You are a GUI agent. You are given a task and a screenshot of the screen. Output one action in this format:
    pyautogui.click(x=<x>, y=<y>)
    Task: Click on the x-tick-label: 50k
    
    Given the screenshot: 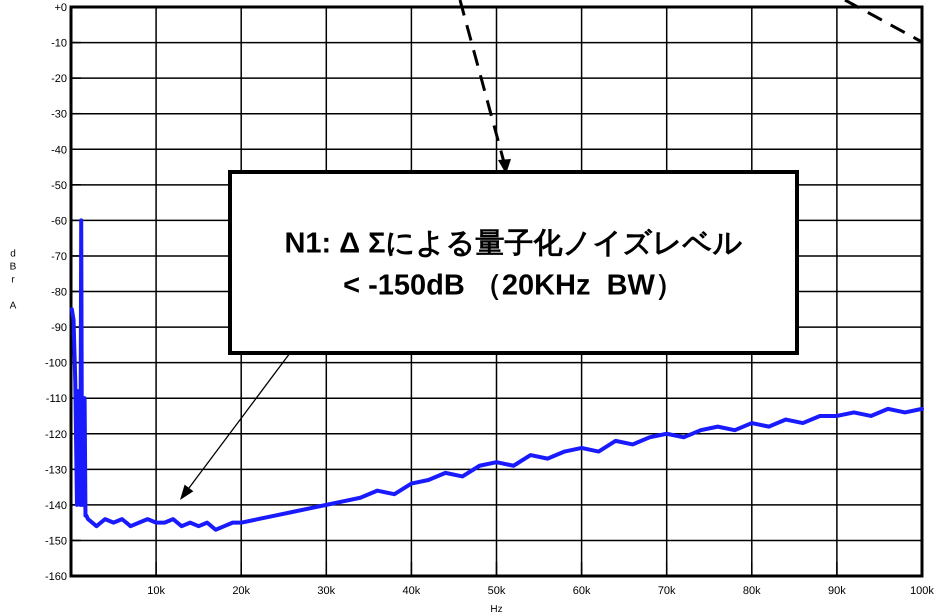 What is the action you would take?
    pyautogui.click(x=497, y=591)
    